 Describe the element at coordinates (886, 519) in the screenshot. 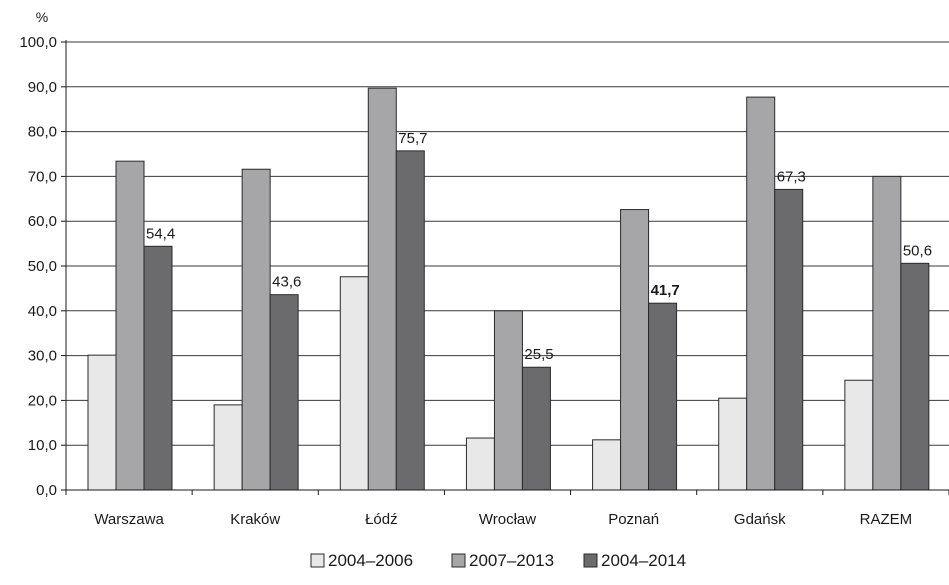

I see `category-label: RAZEM` at that location.